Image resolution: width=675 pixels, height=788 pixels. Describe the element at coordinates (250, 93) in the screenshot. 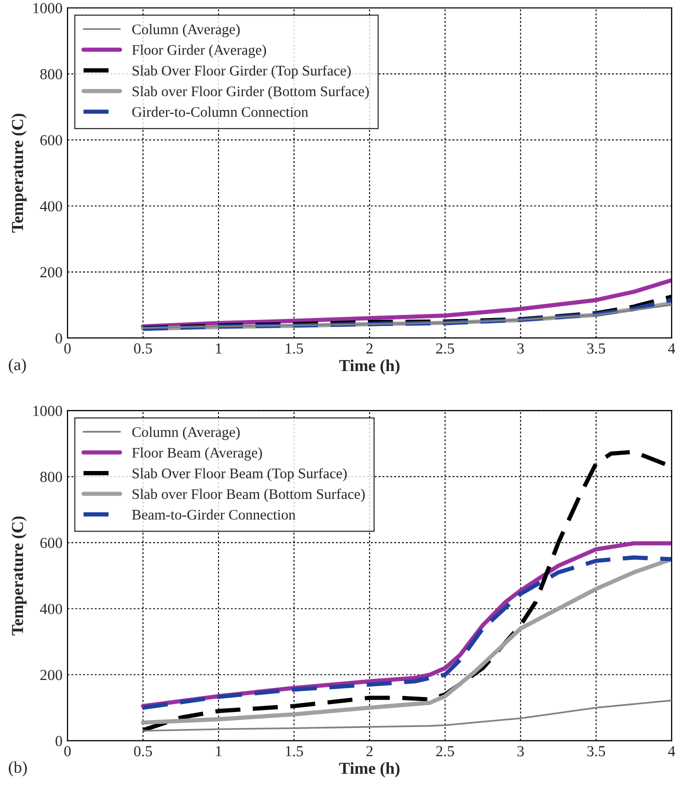

I see `legend-label: Slab over Floor Girder (Bottom Surface)` at that location.